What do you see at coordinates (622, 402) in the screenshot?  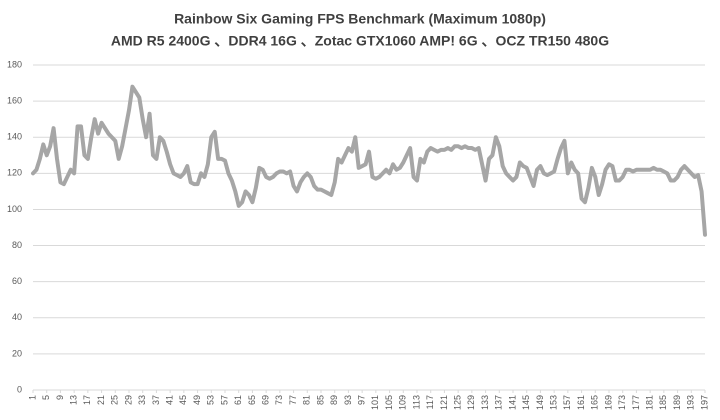 I see `x-tick-label: 173` at bounding box center [622, 402].